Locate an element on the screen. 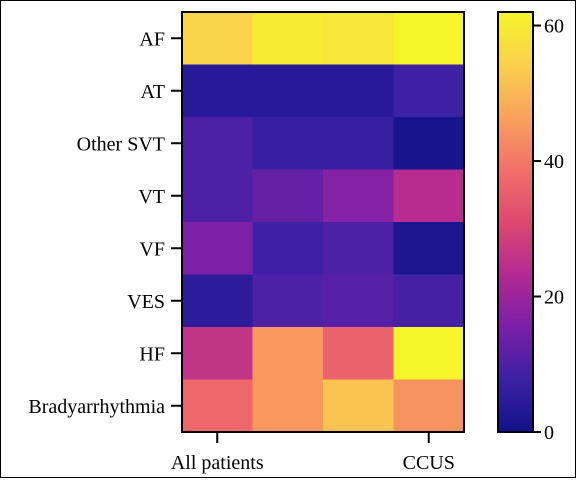  y-tick-label: Bradyarrhythmia is located at coordinates (96, 407).